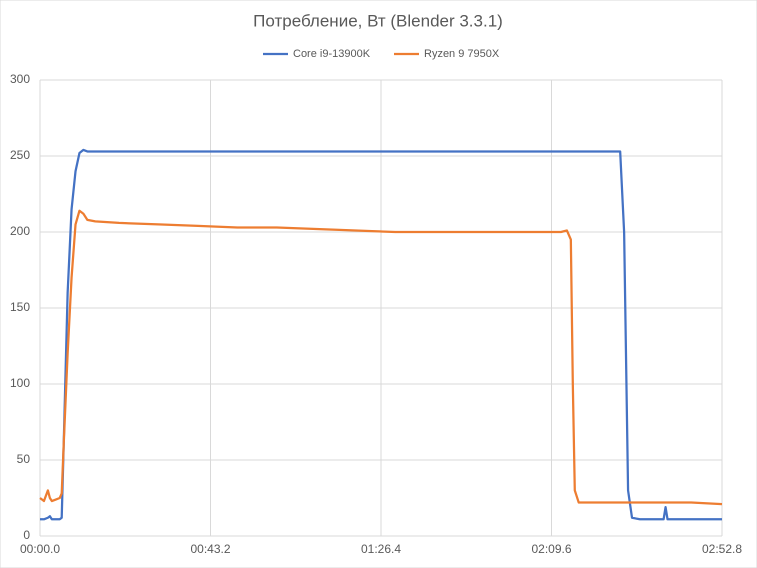 The height and width of the screenshot is (568, 757). I want to click on y-tick-label: 300, so click(20, 79).